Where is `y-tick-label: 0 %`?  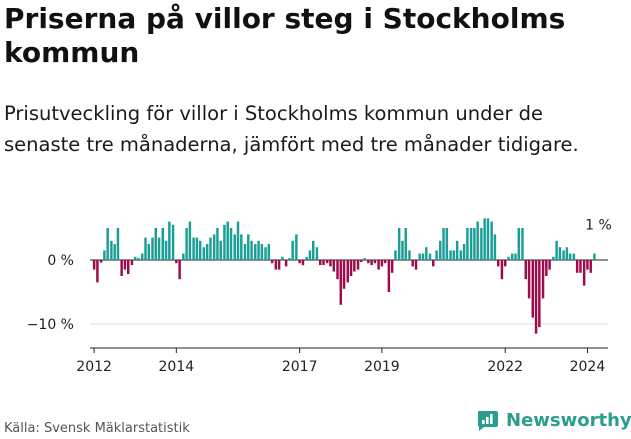 y-tick-label: 0 % is located at coordinates (60, 261).